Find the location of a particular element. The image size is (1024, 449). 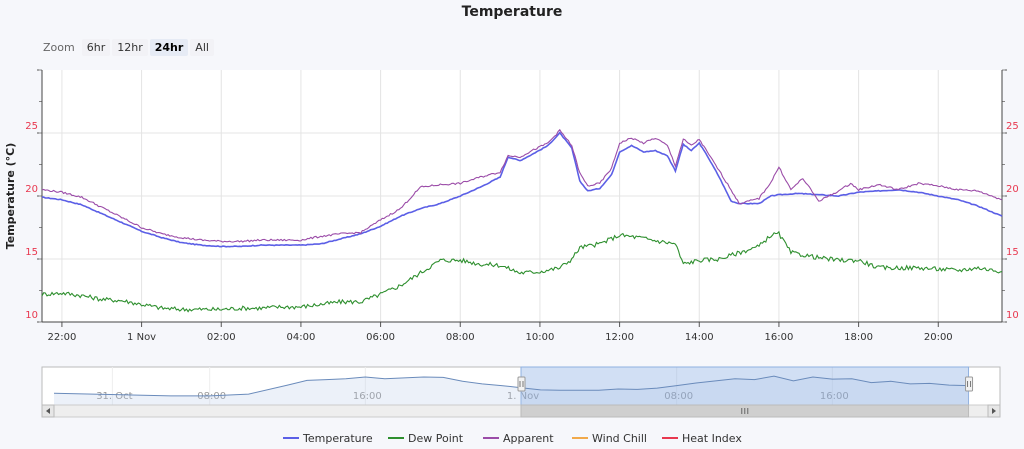

zoom-bar: Zoom 6hr 12hr 24hr All is located at coordinates (129, 47).